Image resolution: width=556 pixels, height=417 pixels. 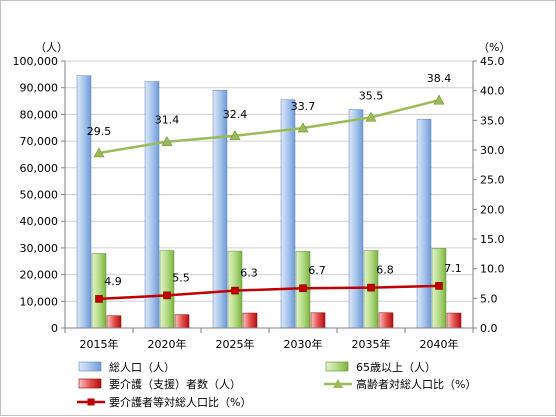 What do you see at coordinates (269, 126) in the screenshot?
I see `elderly-ratio-line` at bounding box center [269, 126].